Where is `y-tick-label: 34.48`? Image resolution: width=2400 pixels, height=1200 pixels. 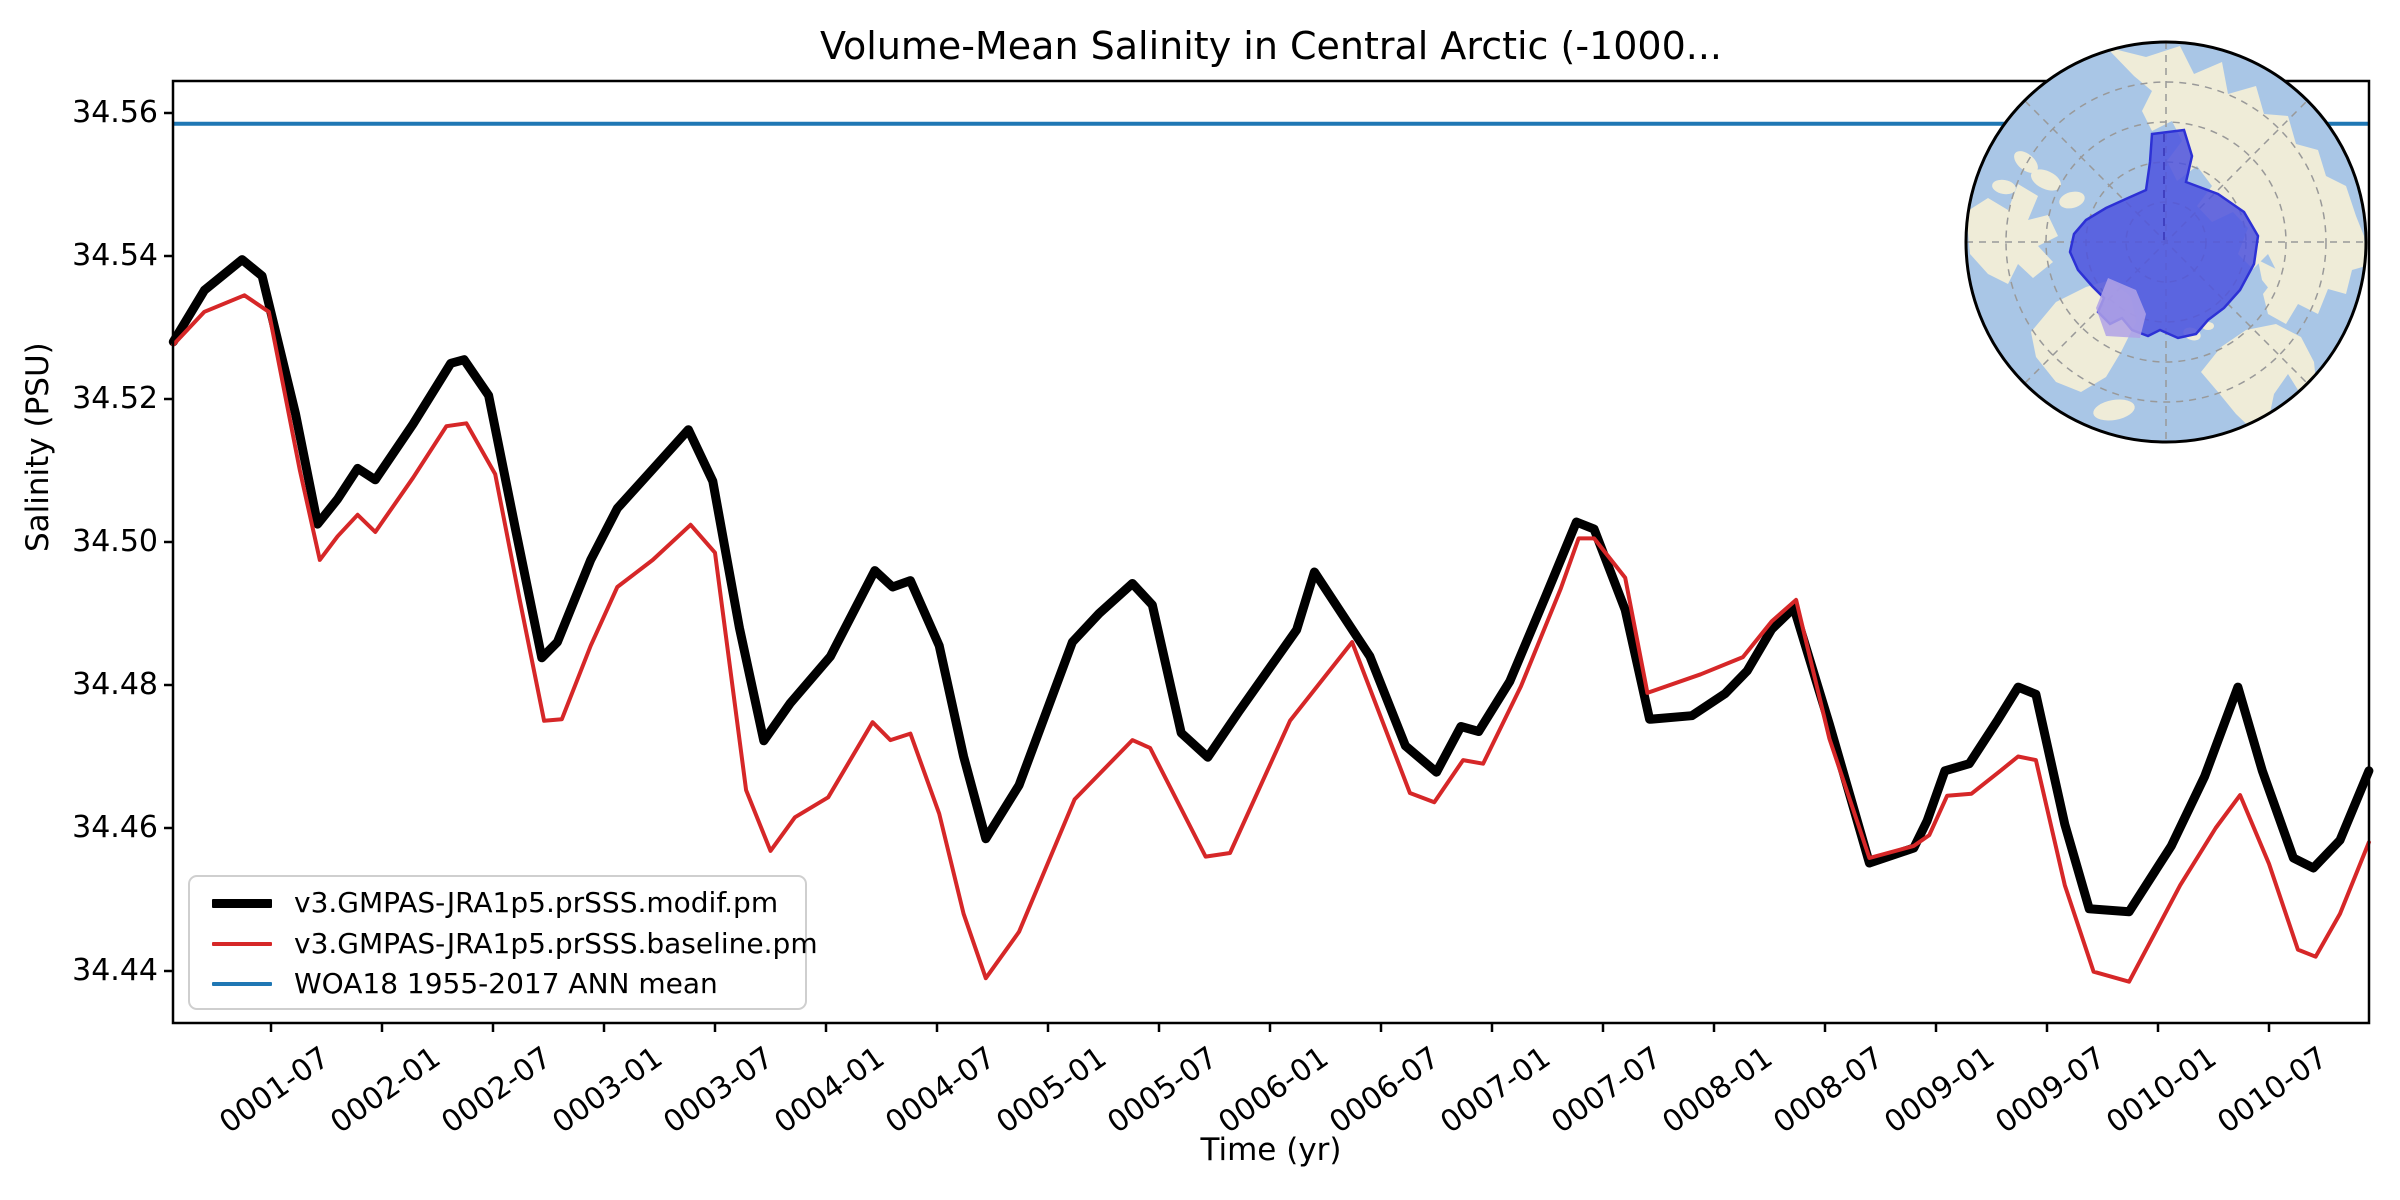 y-tick-label: 34.48 is located at coordinates (115, 684).